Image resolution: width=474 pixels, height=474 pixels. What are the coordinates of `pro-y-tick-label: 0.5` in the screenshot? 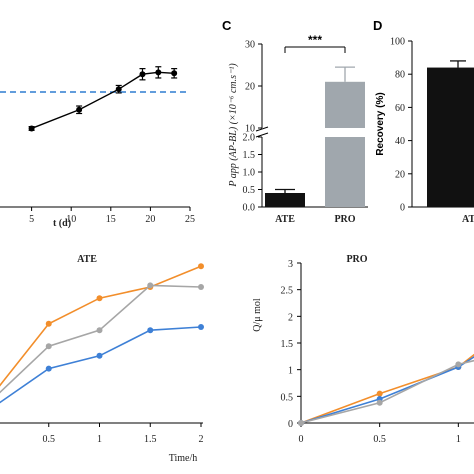 It's located at (287, 397).